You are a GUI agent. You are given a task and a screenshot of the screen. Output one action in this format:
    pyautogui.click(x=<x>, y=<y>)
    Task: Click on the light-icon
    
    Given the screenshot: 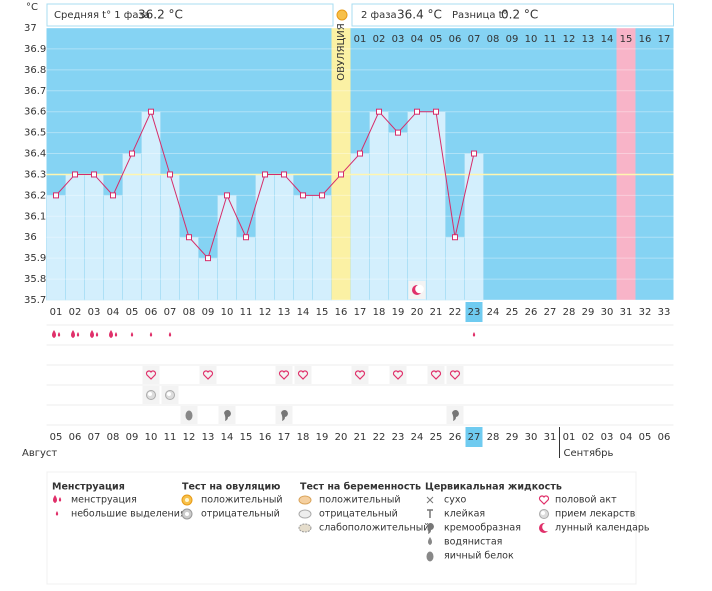 What is the action you would take?
    pyautogui.click(x=57, y=513)
    